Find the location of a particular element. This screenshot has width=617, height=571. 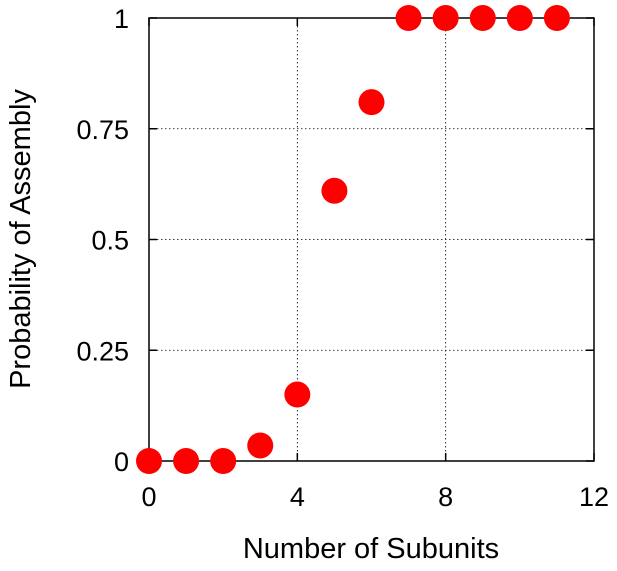

x-tick-label: 4 is located at coordinates (297, 497).